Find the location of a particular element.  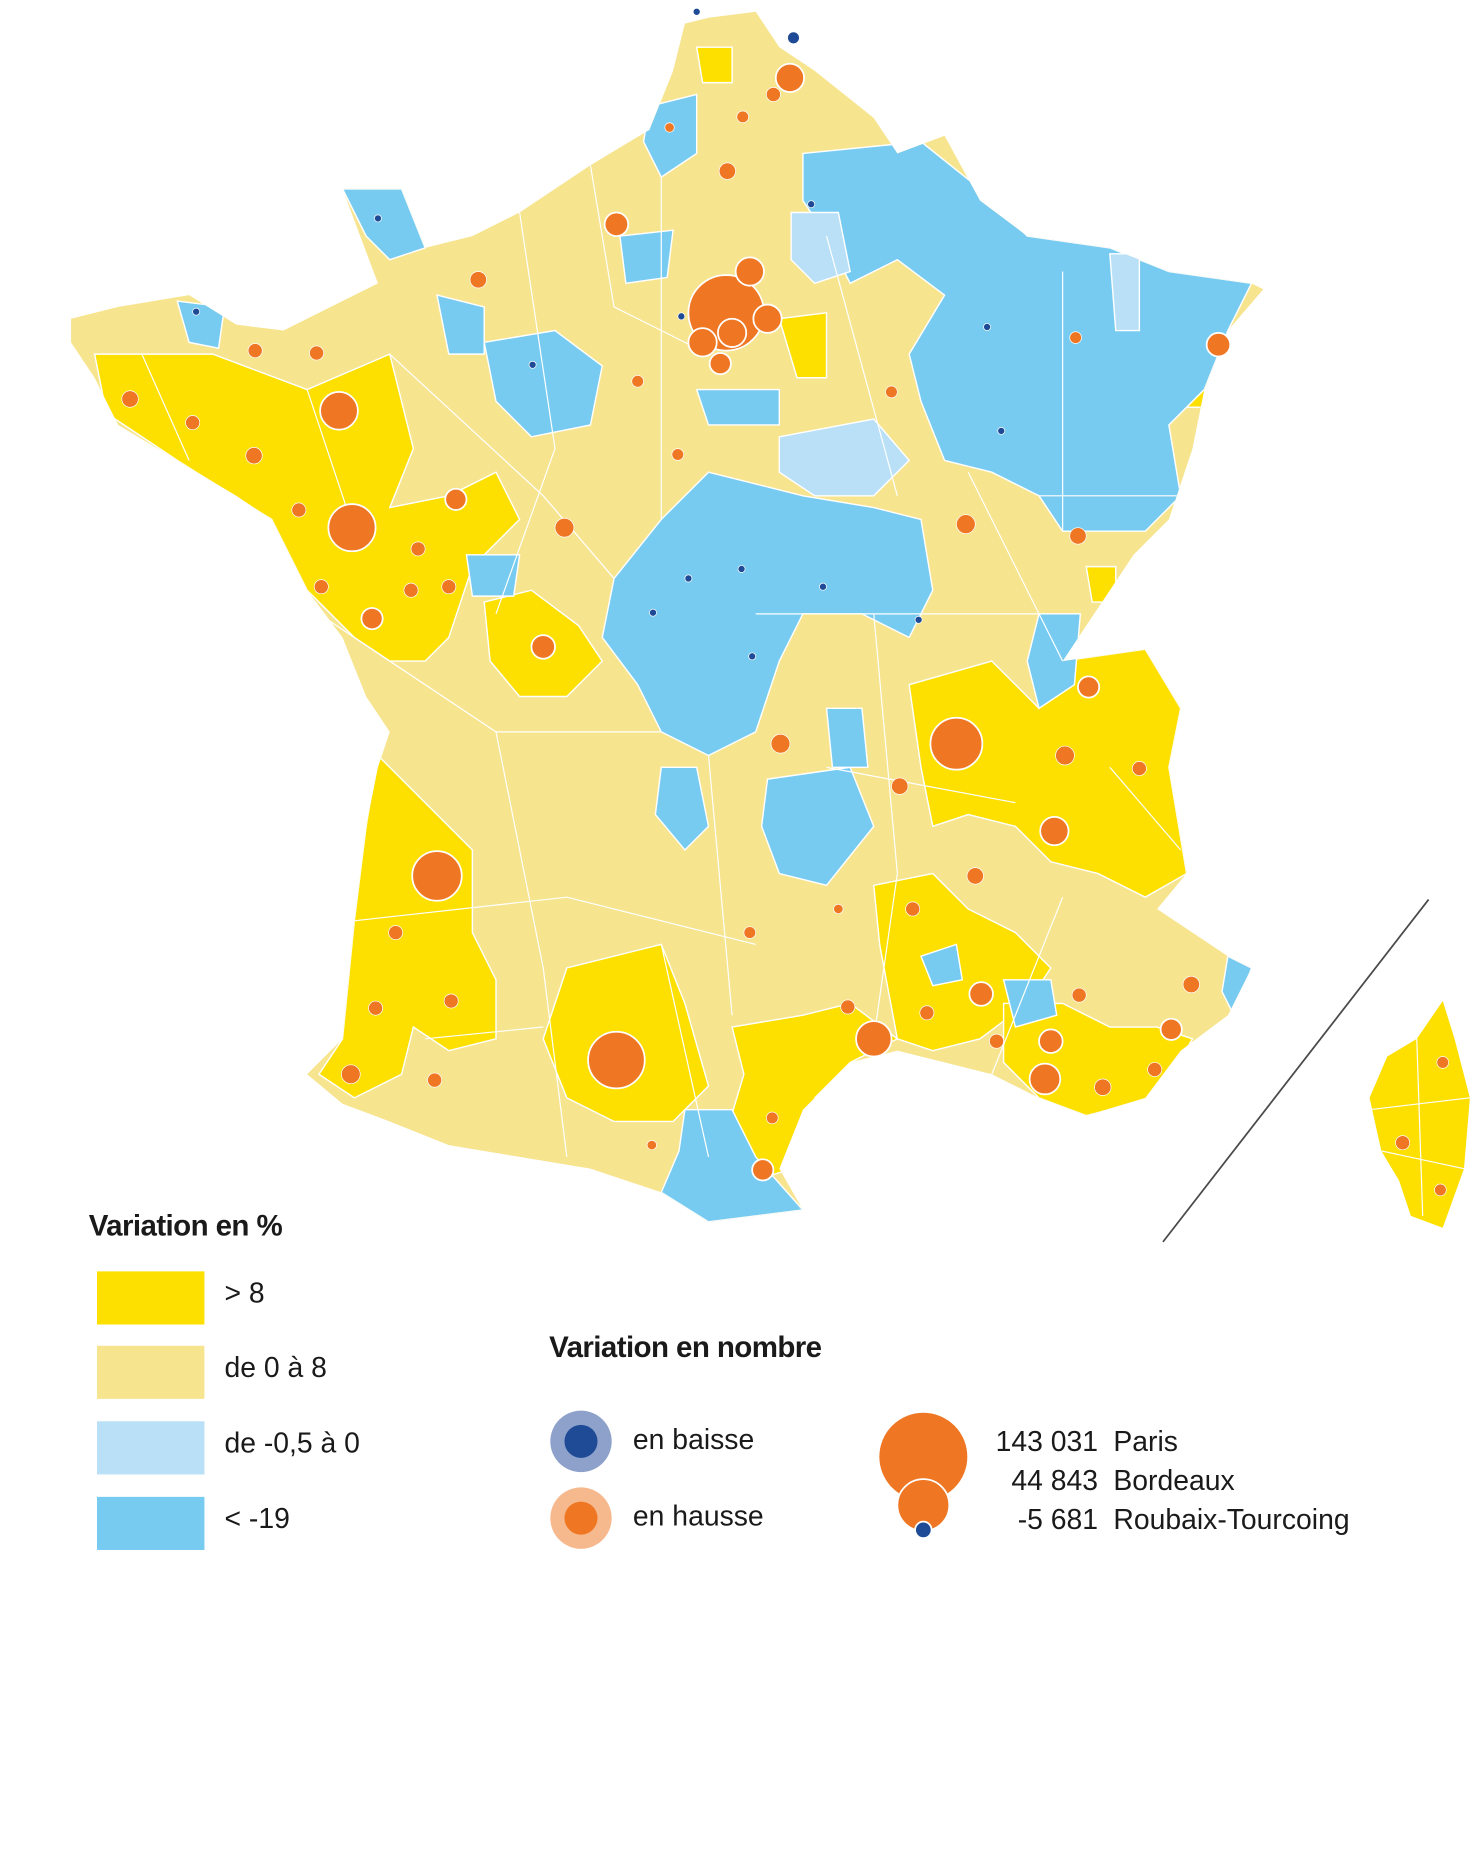

corsica-land is located at coordinates (1419, 1114).